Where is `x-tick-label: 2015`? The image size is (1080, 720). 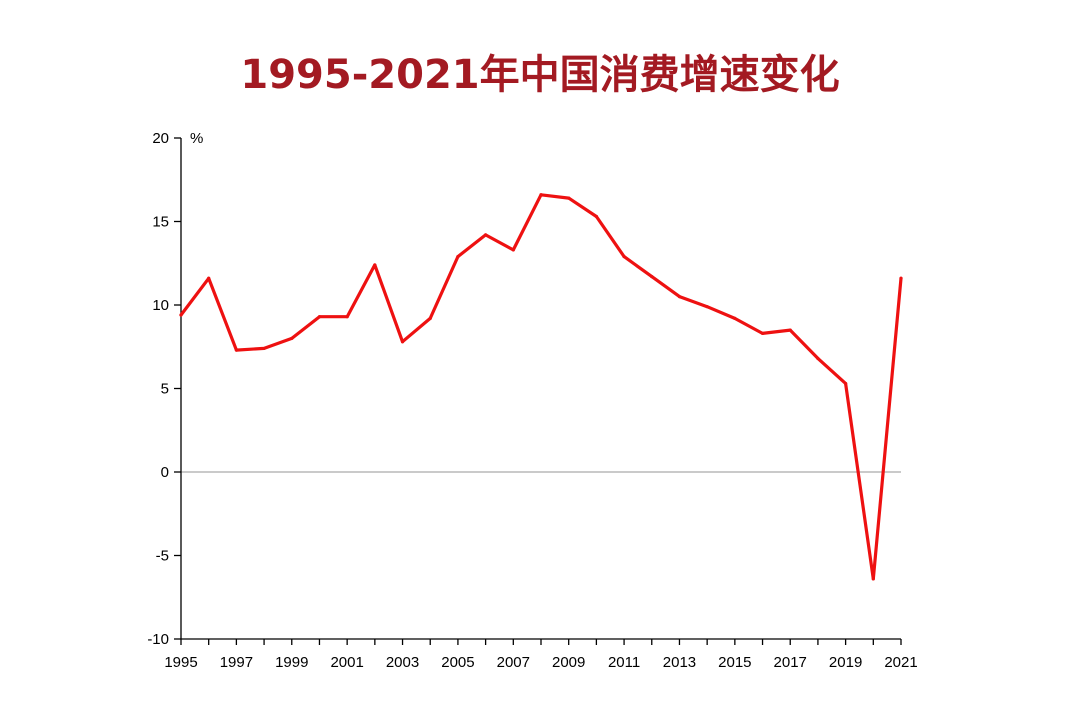 x-tick-label: 2015 is located at coordinates (734, 662).